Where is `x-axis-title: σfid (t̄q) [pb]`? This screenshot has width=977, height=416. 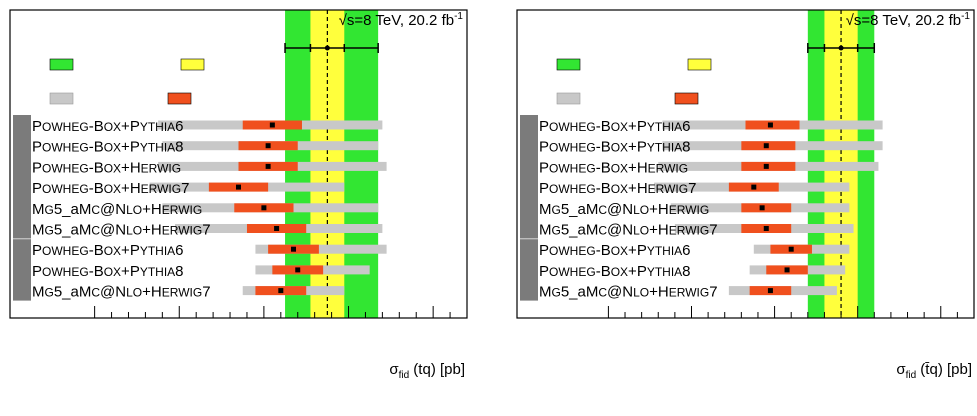 x-axis-title: σfid (t̄q) [pb] is located at coordinates (934, 371).